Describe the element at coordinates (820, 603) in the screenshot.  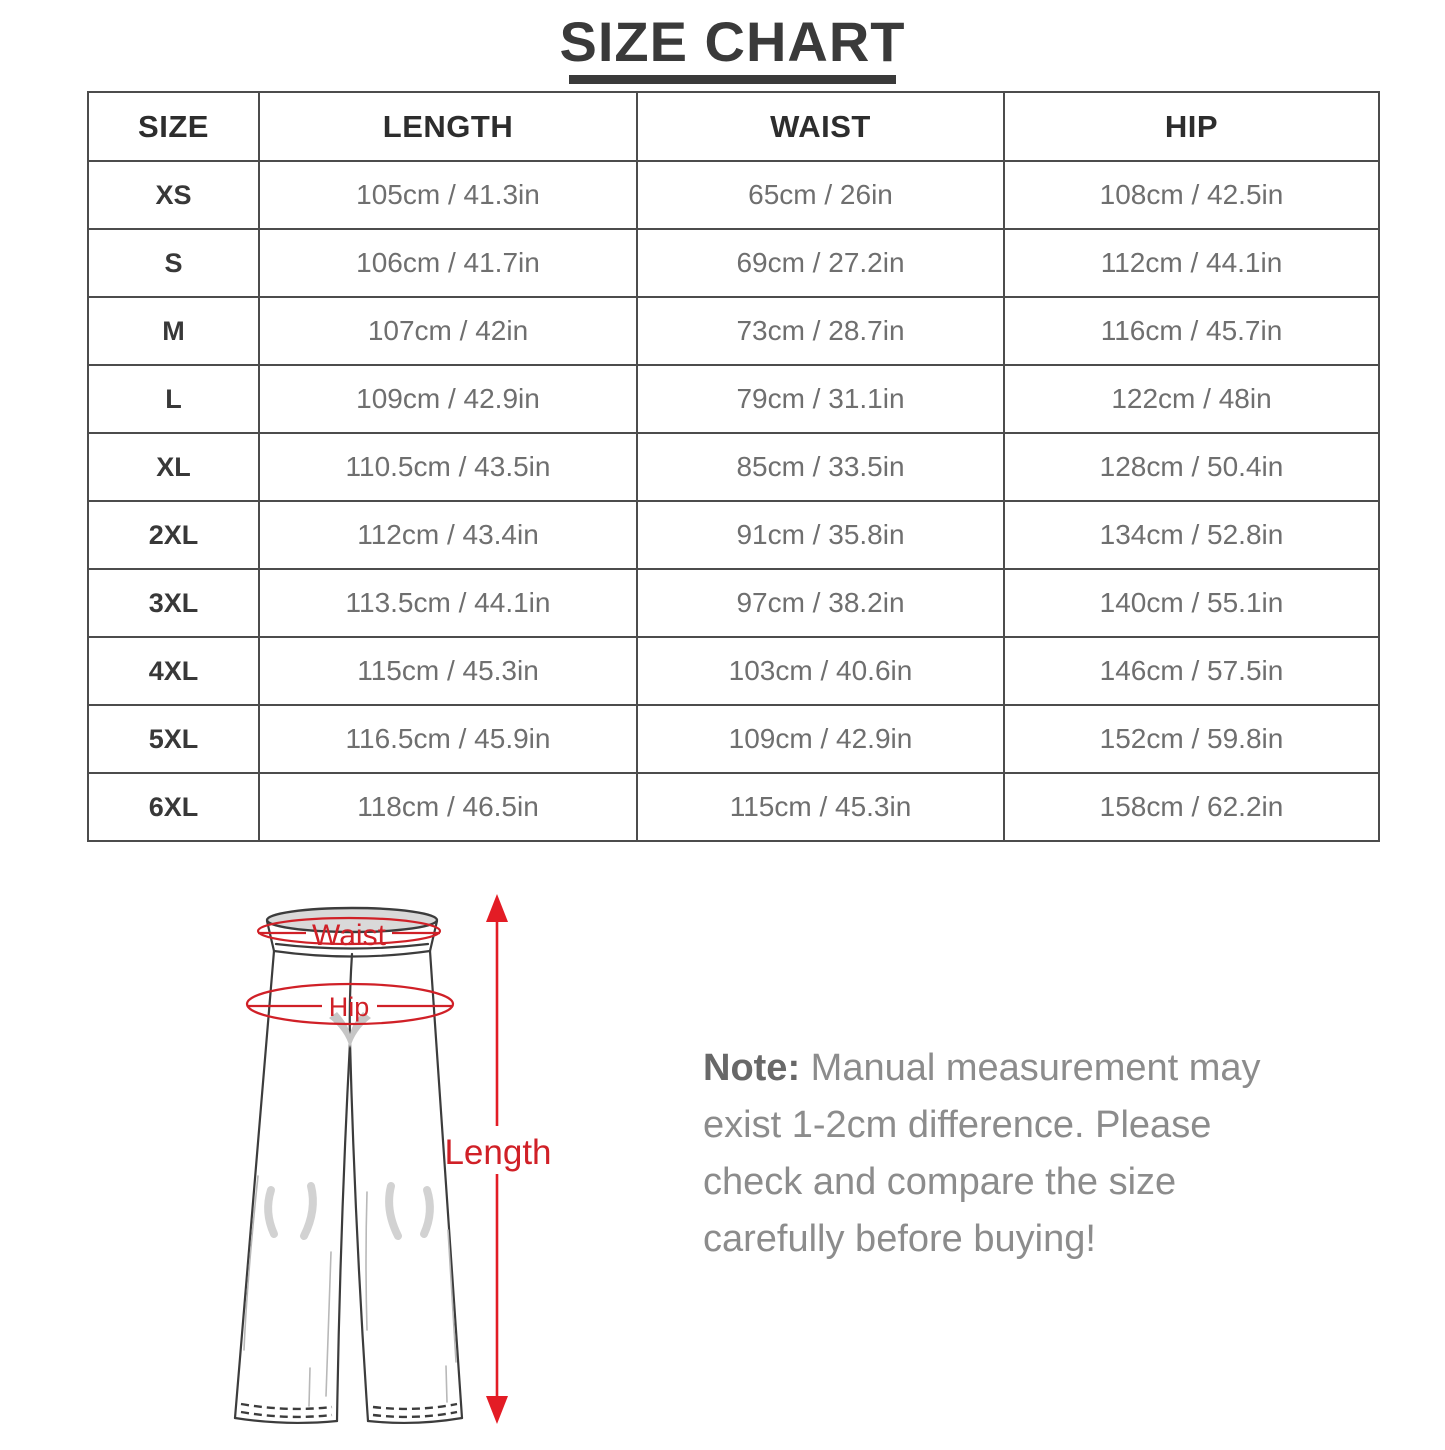
I see `waist-cell: 97cm / 38.2in` at that location.